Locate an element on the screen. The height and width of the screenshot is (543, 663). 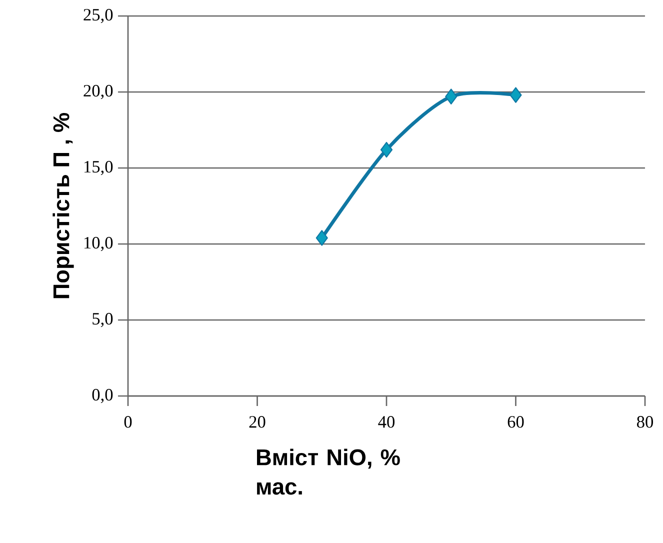
y-tick-label: 5,0 is located at coordinates (102, 320).